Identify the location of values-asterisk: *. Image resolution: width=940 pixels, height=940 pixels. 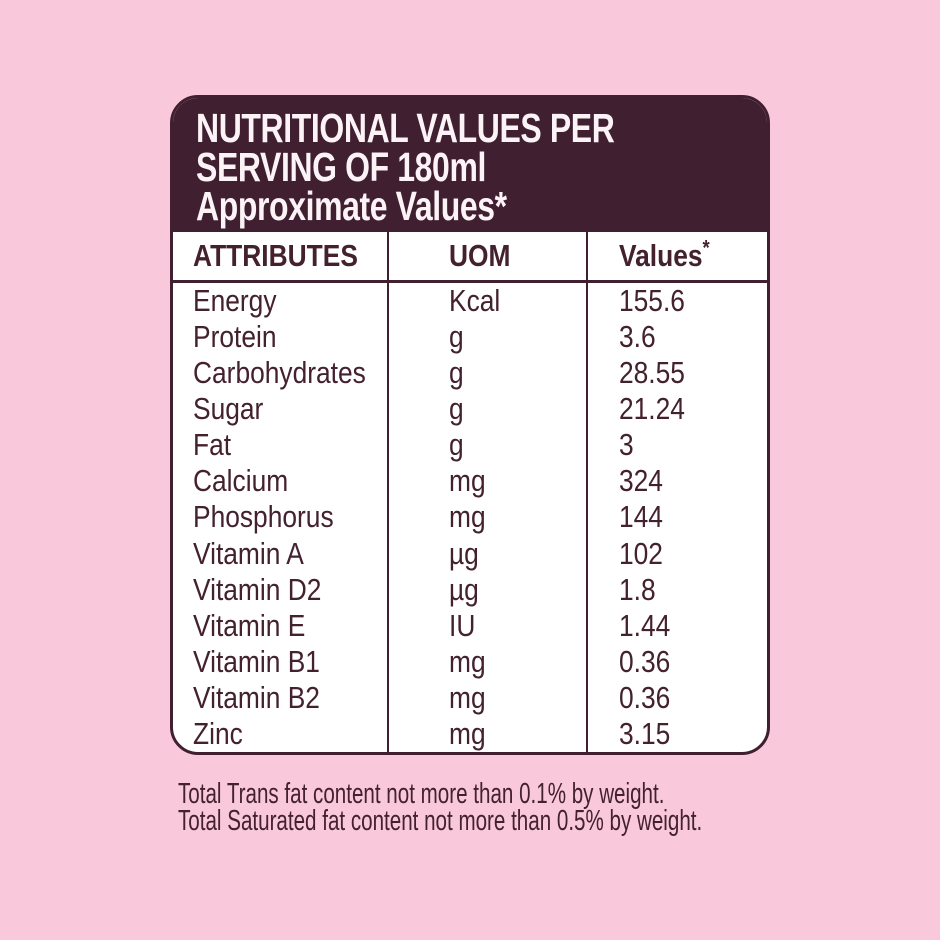
(706, 247).